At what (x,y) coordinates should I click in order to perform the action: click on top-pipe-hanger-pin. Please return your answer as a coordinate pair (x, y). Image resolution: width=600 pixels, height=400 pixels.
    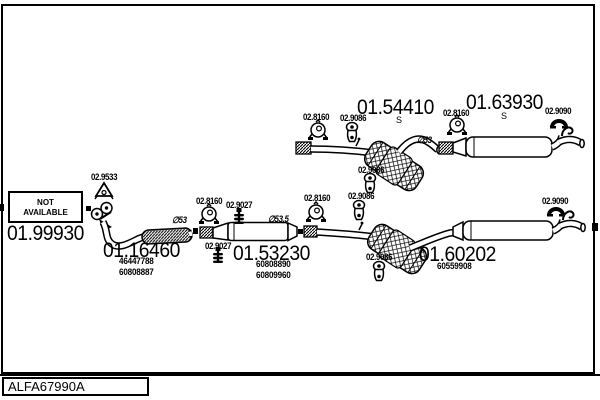
    Looking at the image, I should click on (357, 143).